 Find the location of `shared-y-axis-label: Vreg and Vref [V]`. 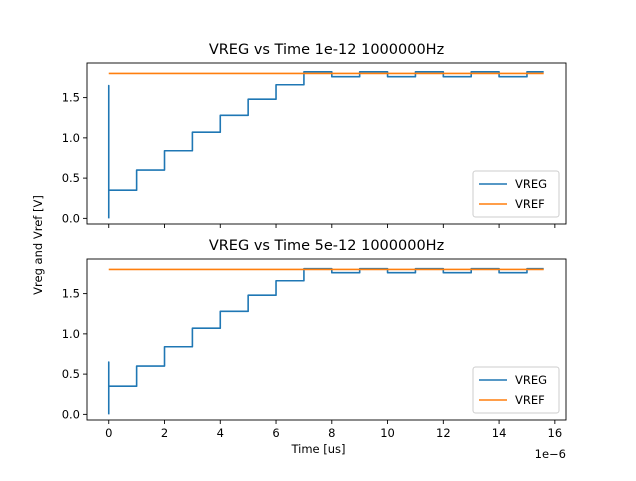

shared-y-axis-label: Vreg and Vref [V] is located at coordinates (38, 245).